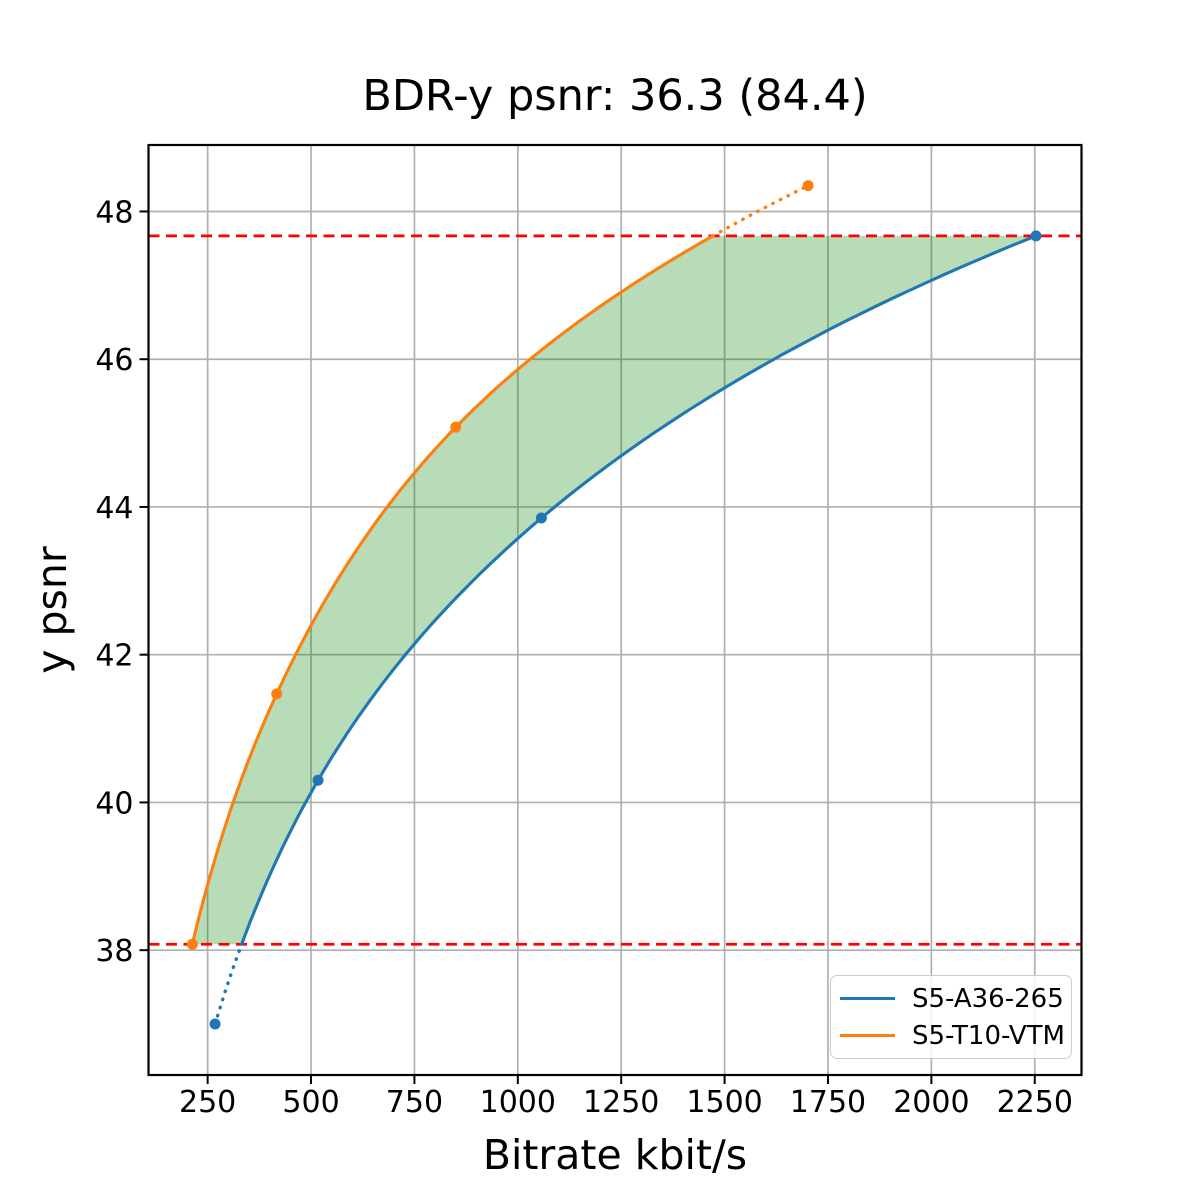 The width and height of the screenshot is (1200, 1200). Describe the element at coordinates (518, 1102) in the screenshot. I see `svg-text: 1000` at that location.